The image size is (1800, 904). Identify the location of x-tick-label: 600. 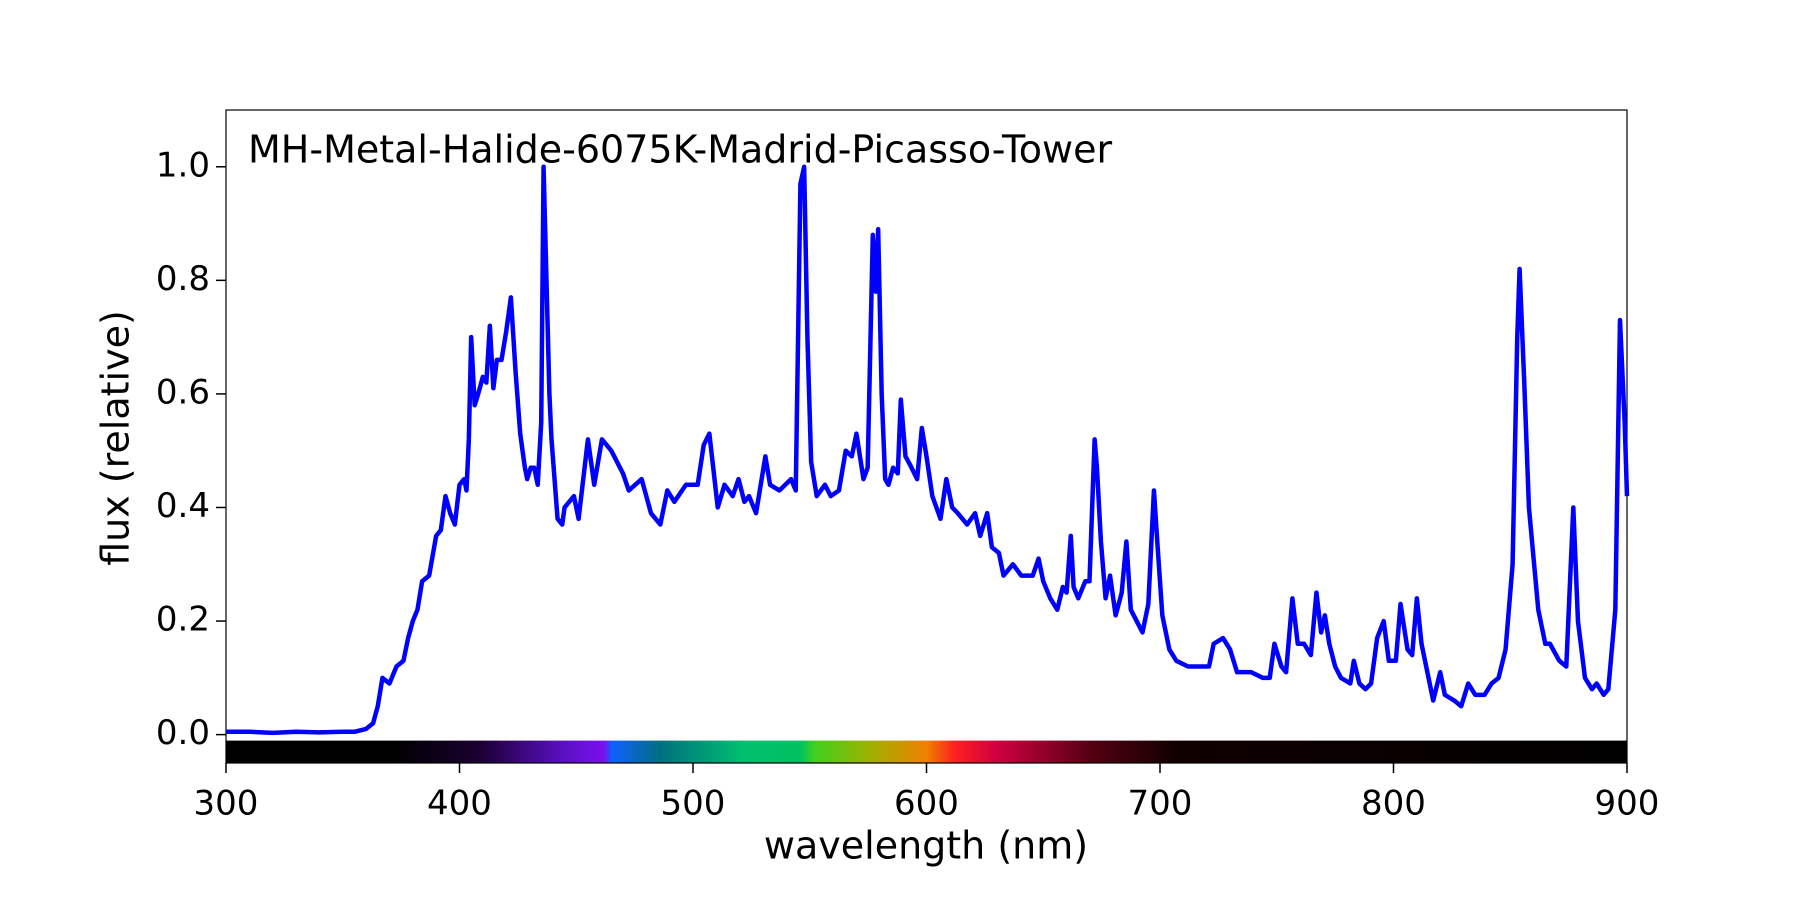
(926, 804).